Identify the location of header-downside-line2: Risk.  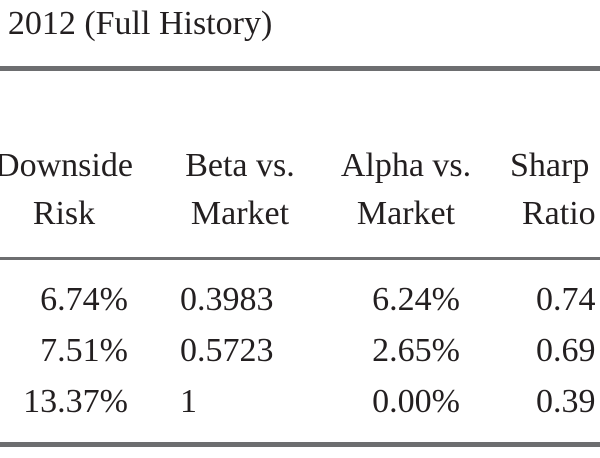
(64, 213).